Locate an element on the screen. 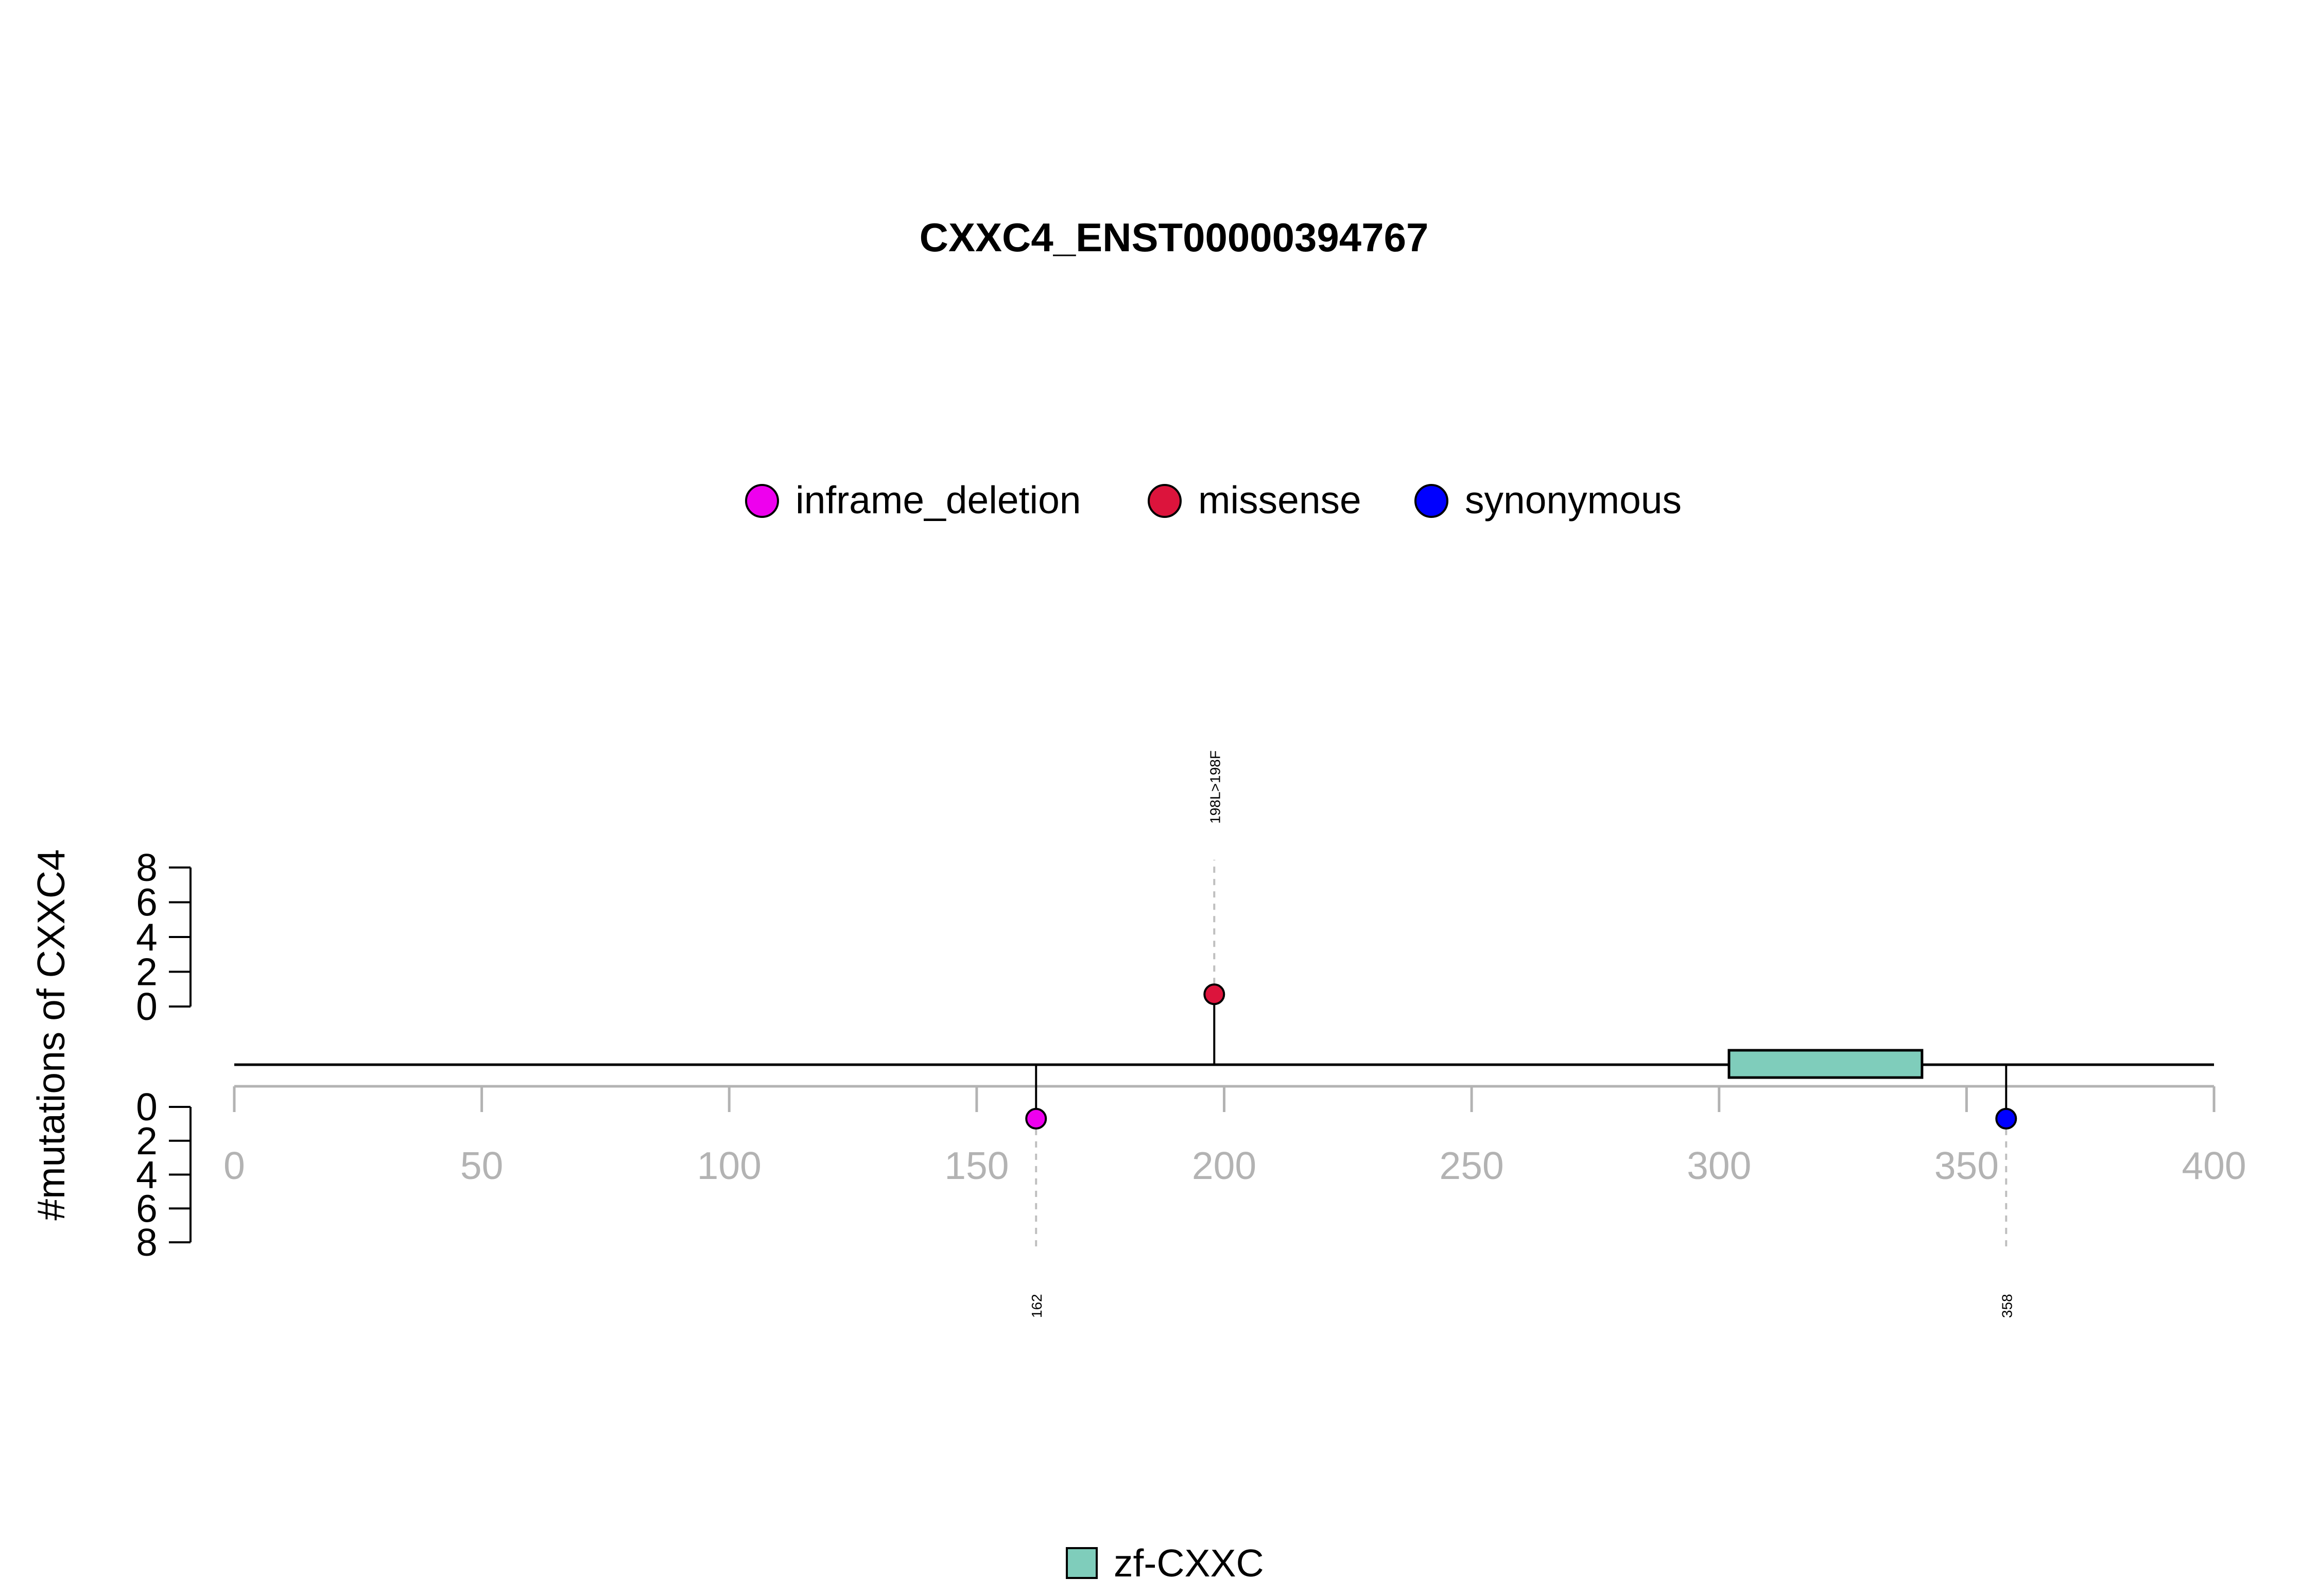 The height and width of the screenshot is (1596, 2317). domain-legend-swatch-zf-CXXC is located at coordinates (1082, 1563).